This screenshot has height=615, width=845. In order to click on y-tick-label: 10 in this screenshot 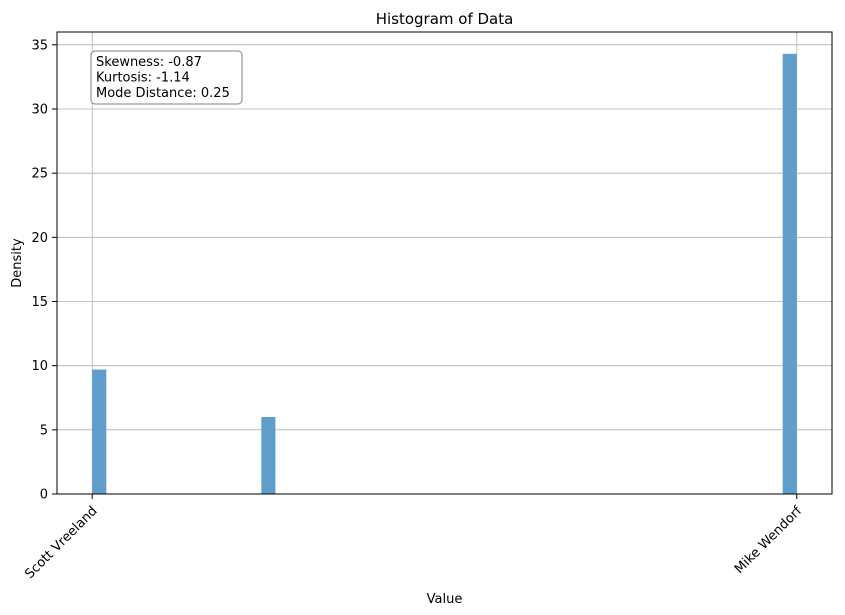, I will do `click(39, 366)`.